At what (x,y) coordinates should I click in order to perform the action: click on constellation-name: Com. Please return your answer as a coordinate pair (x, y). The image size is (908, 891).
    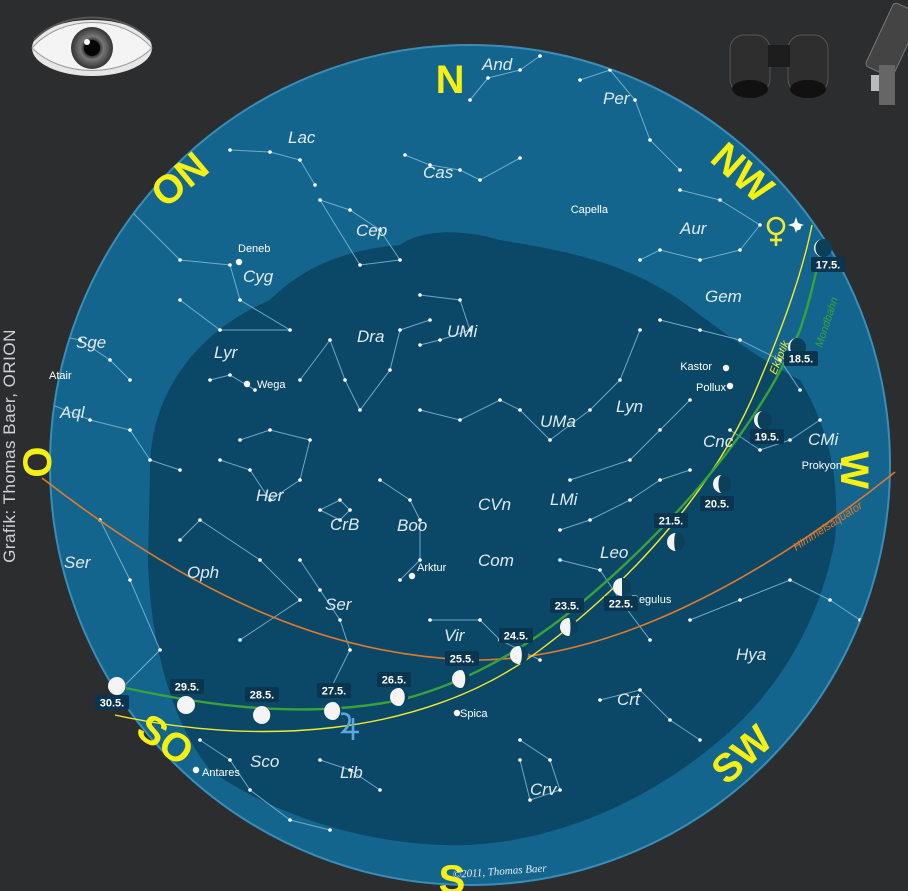
    Looking at the image, I should click on (496, 560).